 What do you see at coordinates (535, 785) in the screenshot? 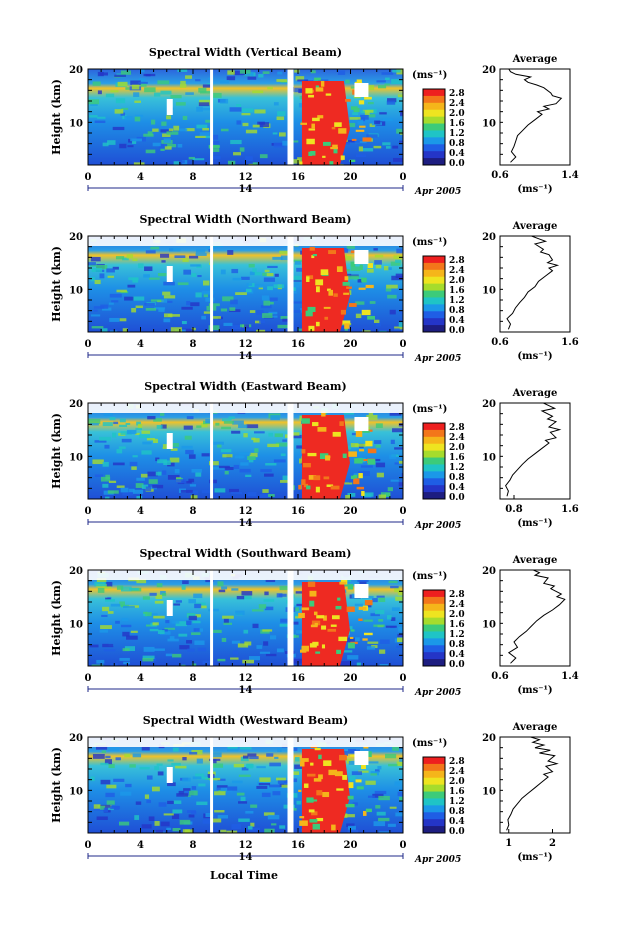
I see `profile-frame` at bounding box center [535, 785].